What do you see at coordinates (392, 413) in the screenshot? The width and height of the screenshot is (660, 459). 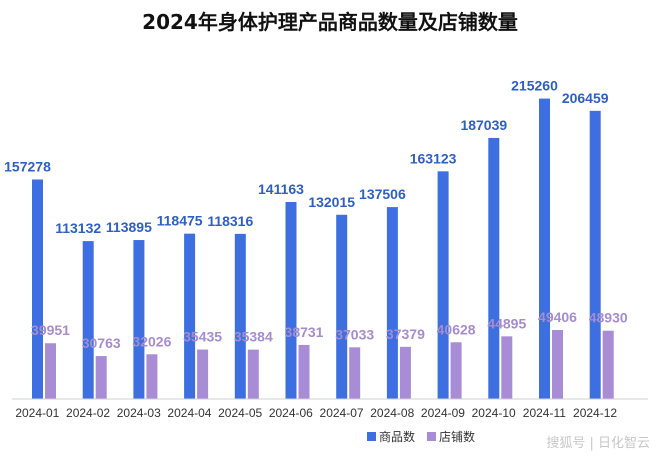 I see `x-tick-2024-08: 2024-08` at bounding box center [392, 413].